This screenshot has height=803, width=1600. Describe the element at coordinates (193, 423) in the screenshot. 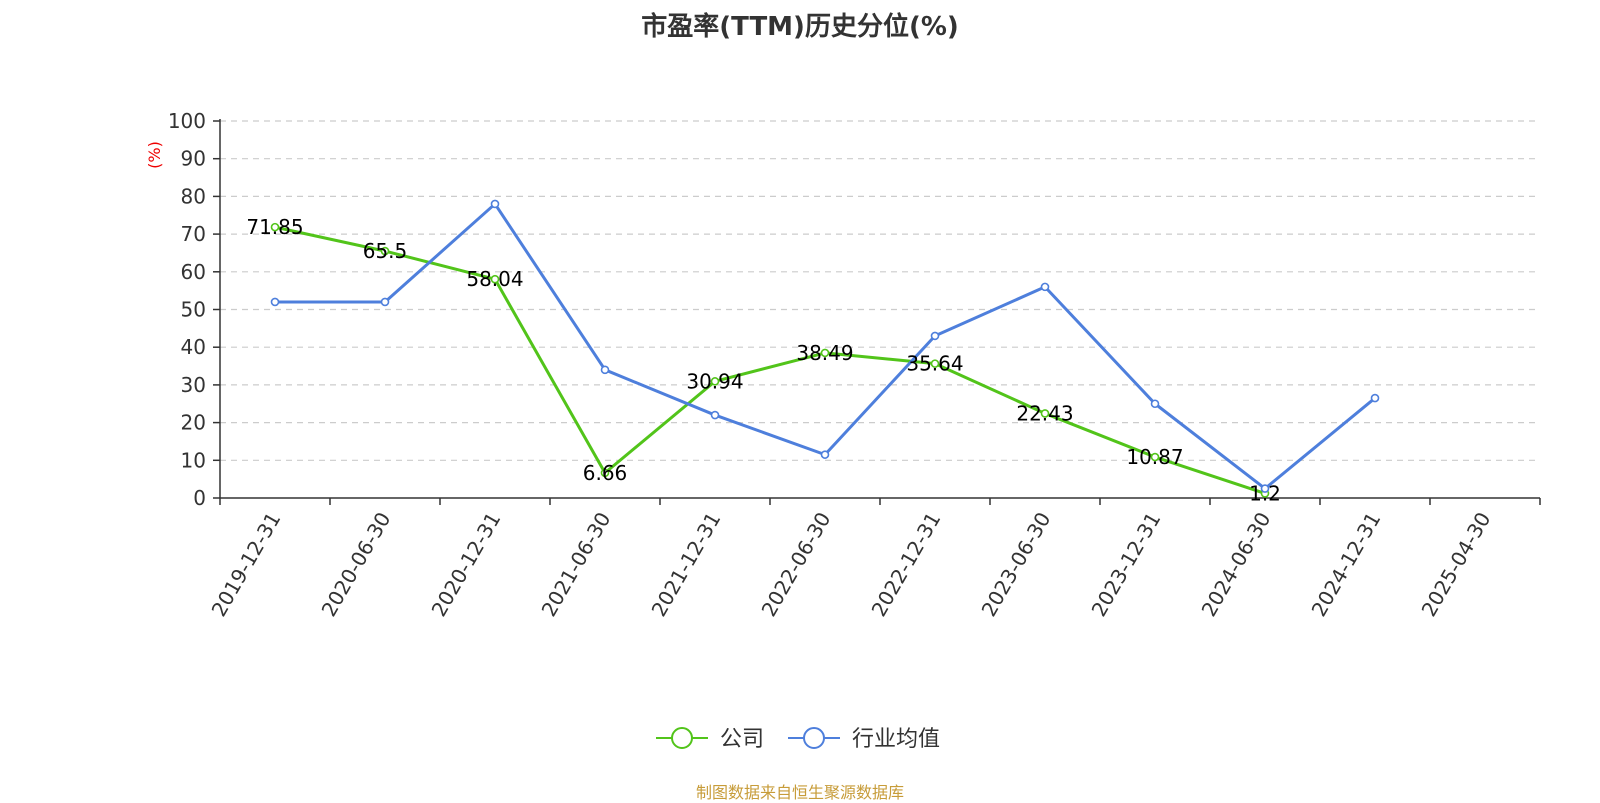

I see `y-tick-label: 20` at that location.